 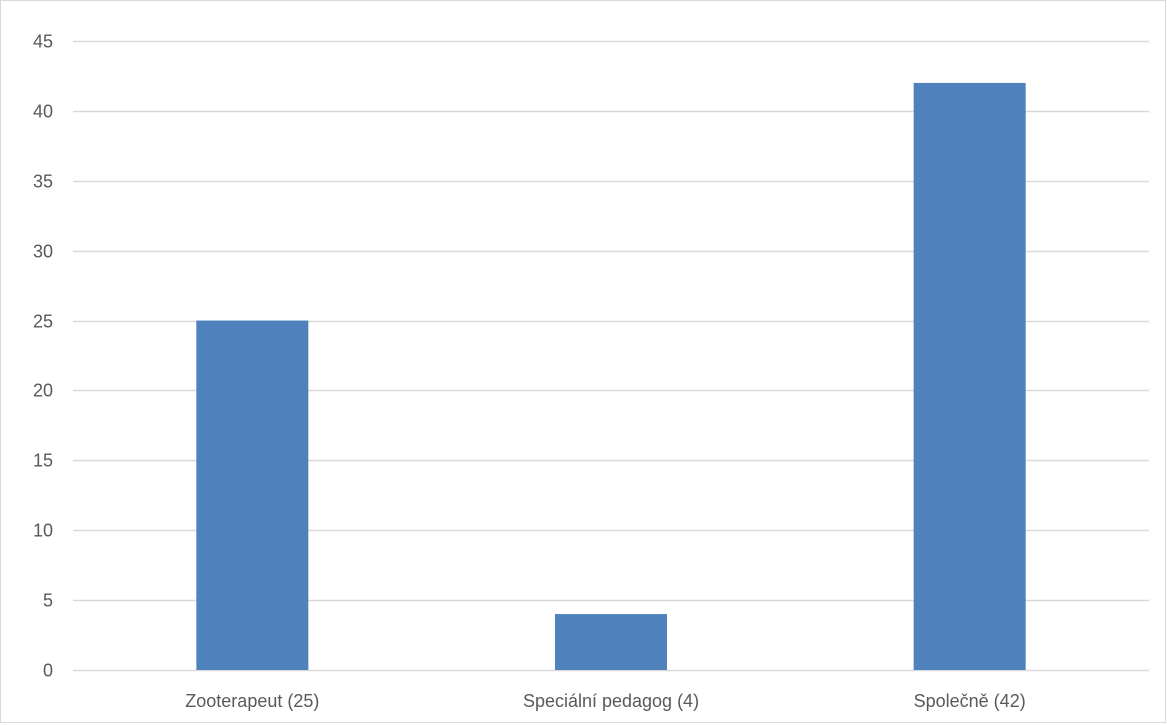 What do you see at coordinates (43, 42) in the screenshot?
I see `y-tick-label-45: 45` at bounding box center [43, 42].